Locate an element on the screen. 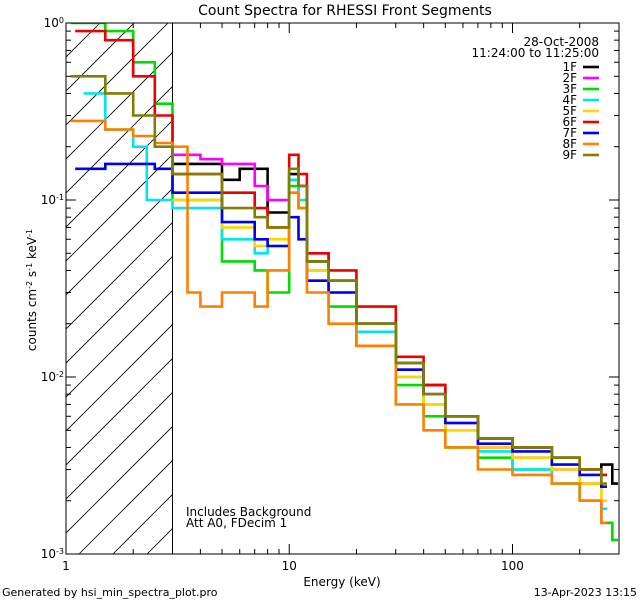 This screenshot has height=600, width=640. legend-label-7F: 7F is located at coordinates (569, 133).